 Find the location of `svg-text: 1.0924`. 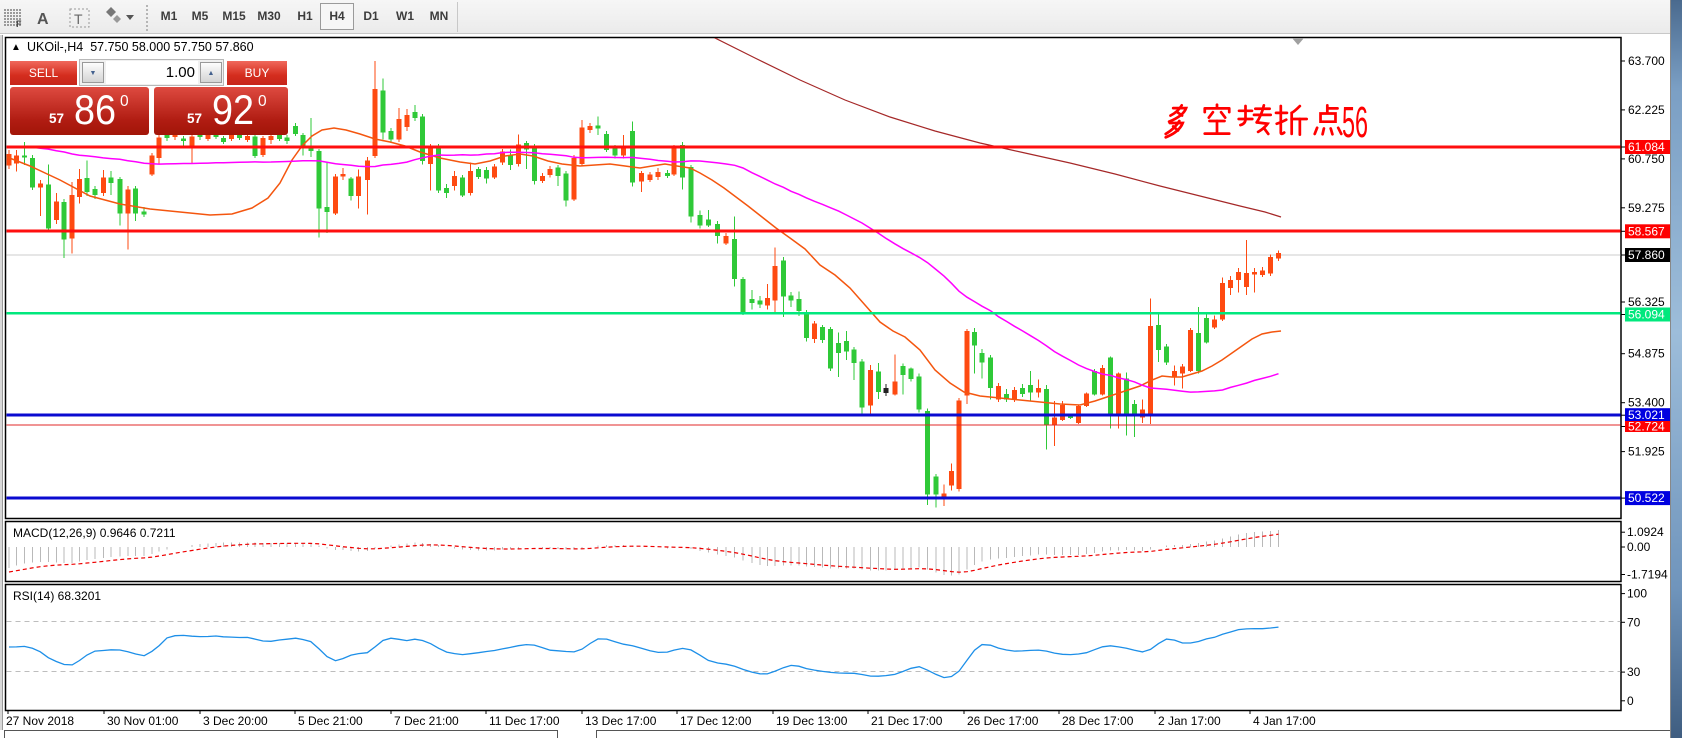

svg-text: 1.0924 is located at coordinates (1645, 532).